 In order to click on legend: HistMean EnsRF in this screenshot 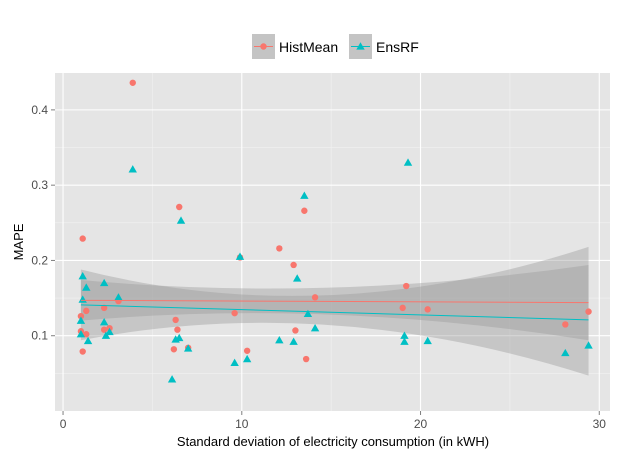, I will do `click(335, 46)`.